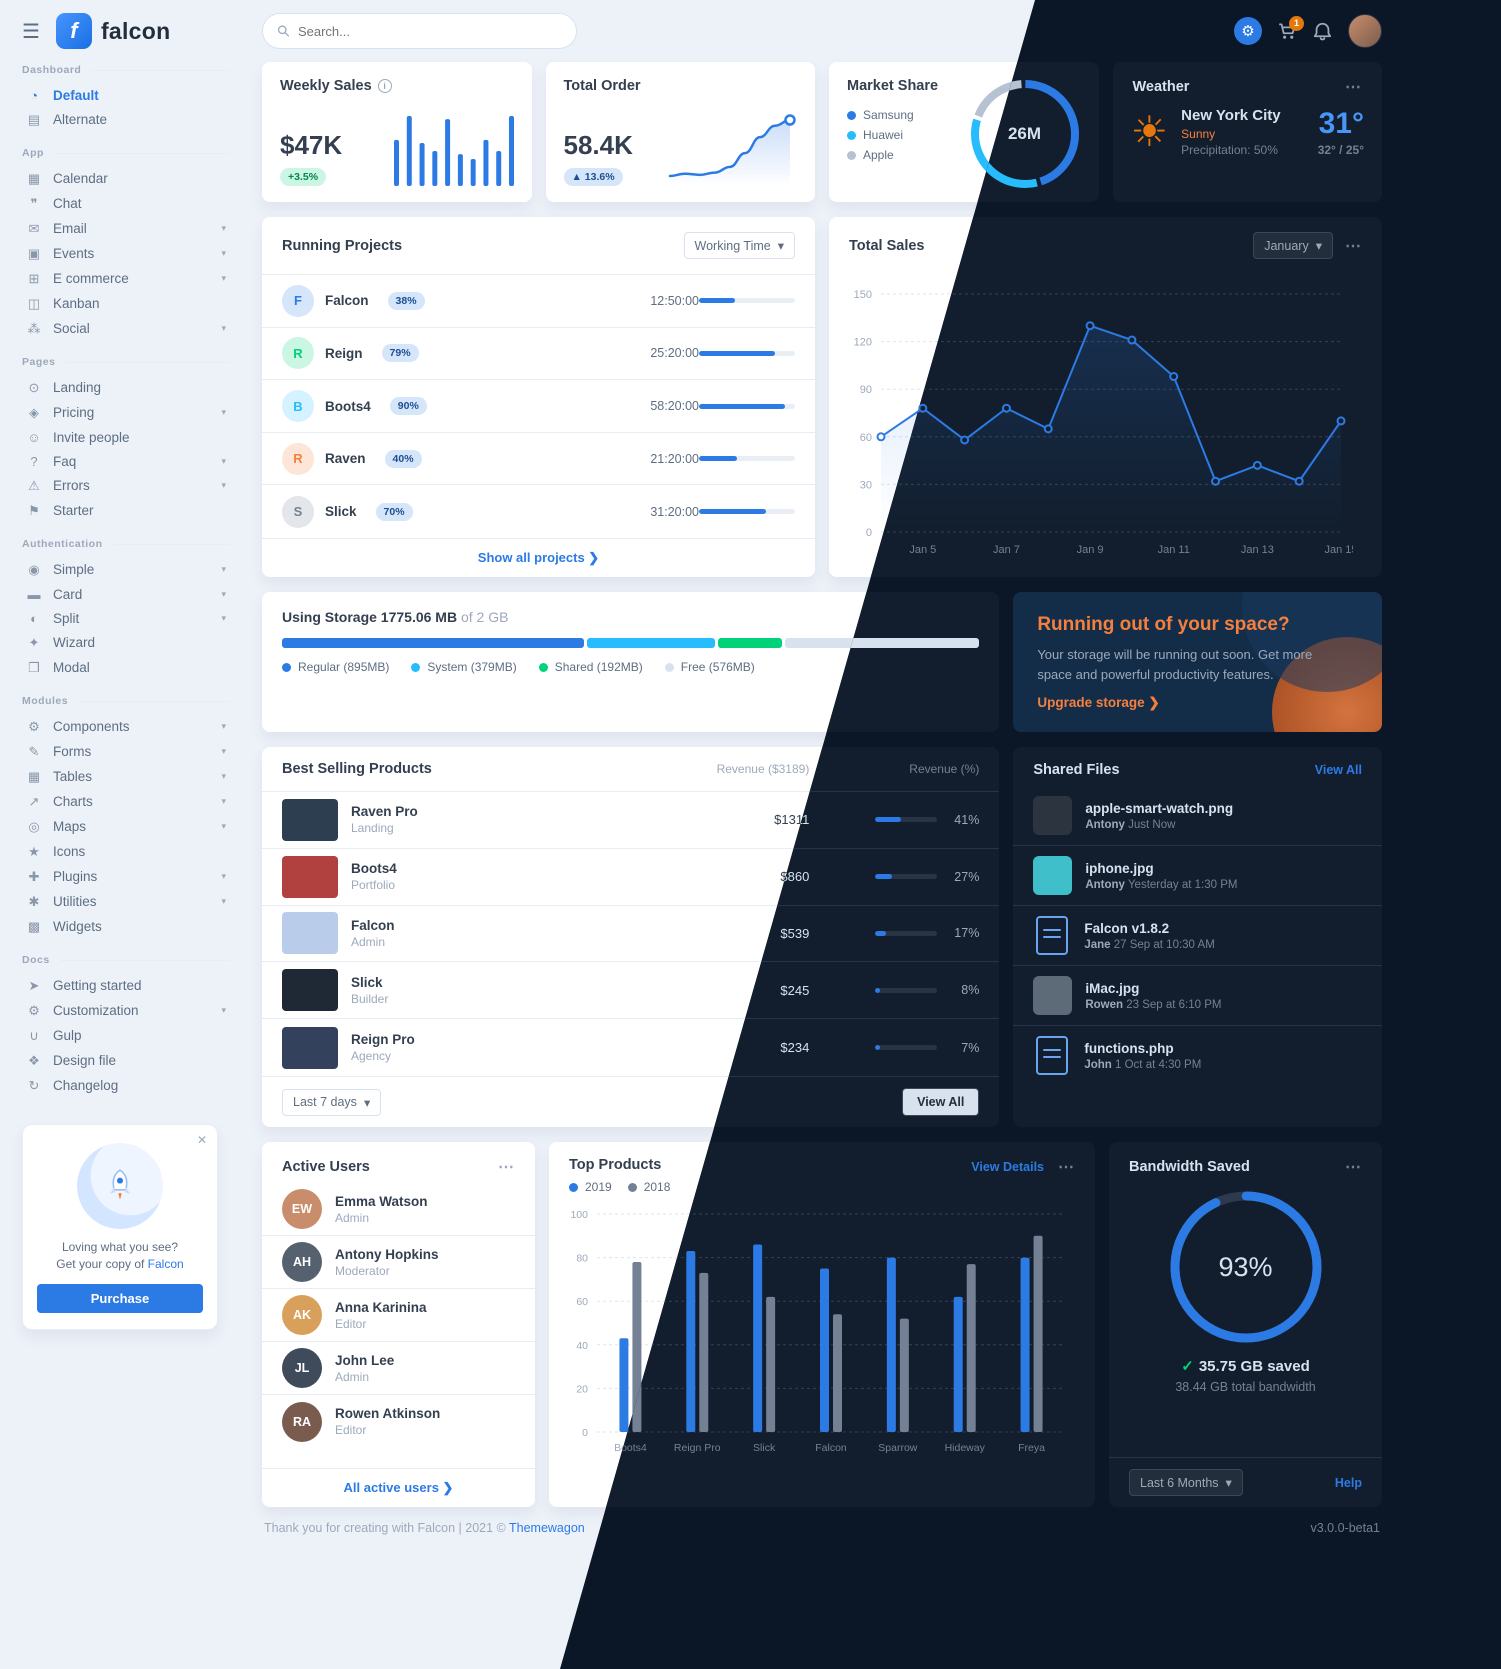 This screenshot has width=1501, height=1669. Describe the element at coordinates (126, 901) in the screenshot. I see `sidebar-item-utilities: ✱ Utilities ▾` at that location.